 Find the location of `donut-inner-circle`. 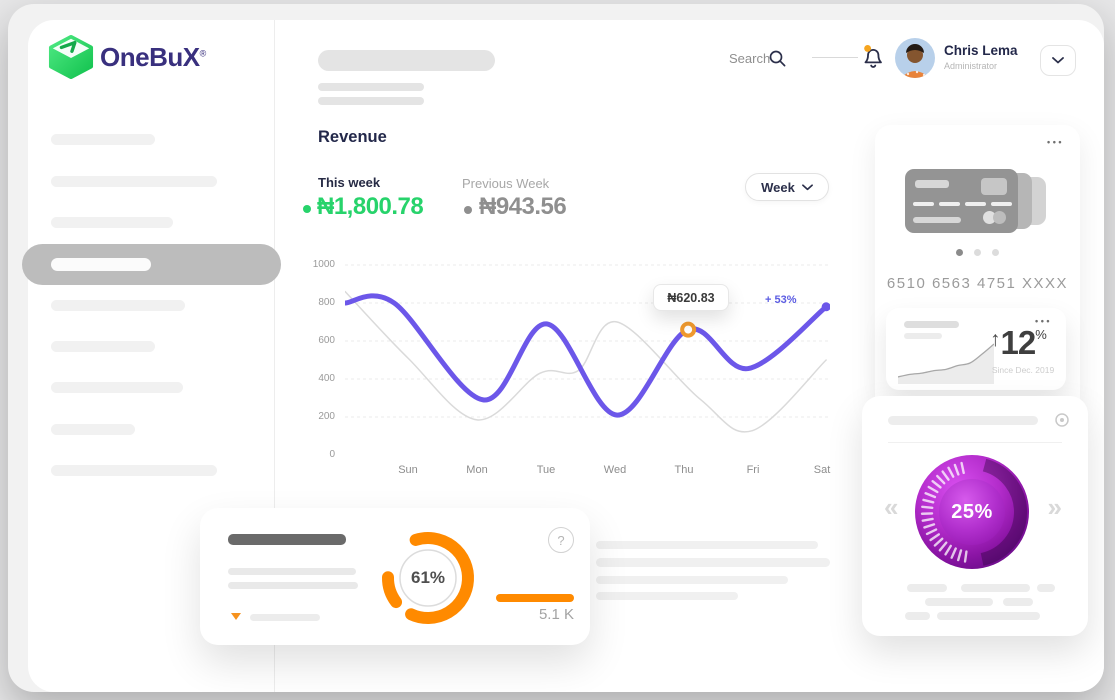

donut-inner-circle is located at coordinates (428, 578).